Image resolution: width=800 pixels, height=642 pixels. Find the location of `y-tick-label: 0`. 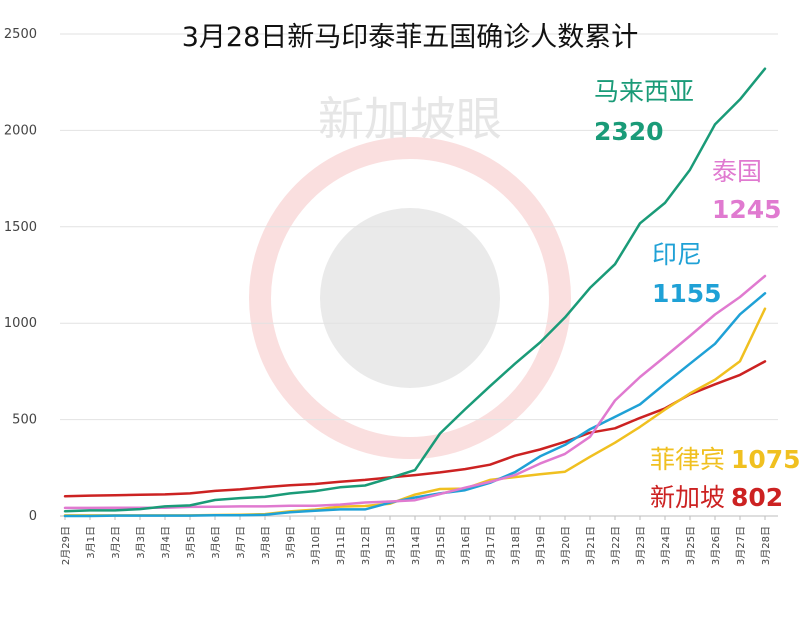

y-tick-label: 0 is located at coordinates (33, 516).